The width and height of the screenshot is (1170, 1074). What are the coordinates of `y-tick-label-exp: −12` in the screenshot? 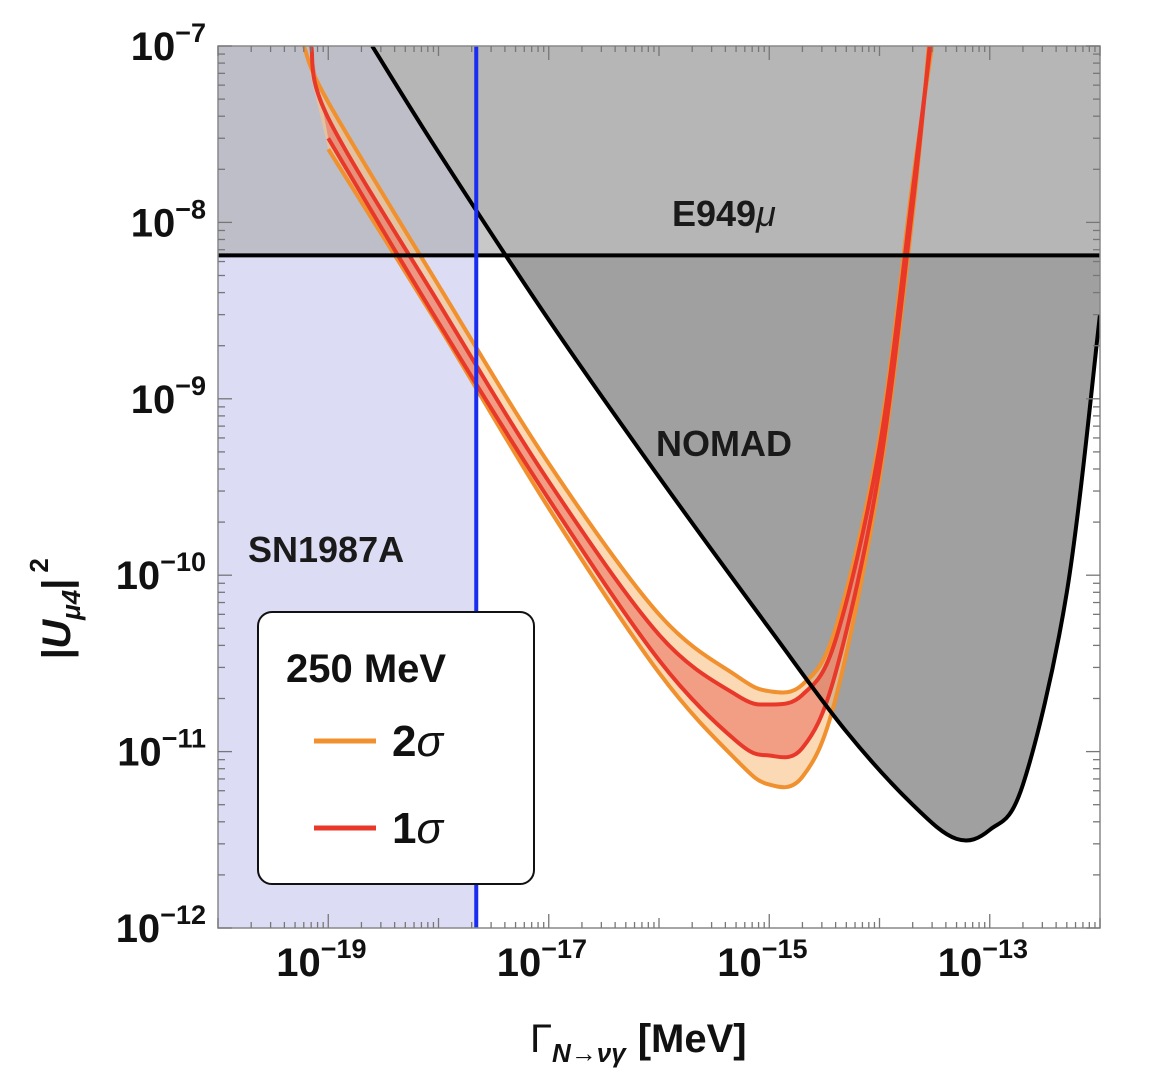 It's located at (183, 915).